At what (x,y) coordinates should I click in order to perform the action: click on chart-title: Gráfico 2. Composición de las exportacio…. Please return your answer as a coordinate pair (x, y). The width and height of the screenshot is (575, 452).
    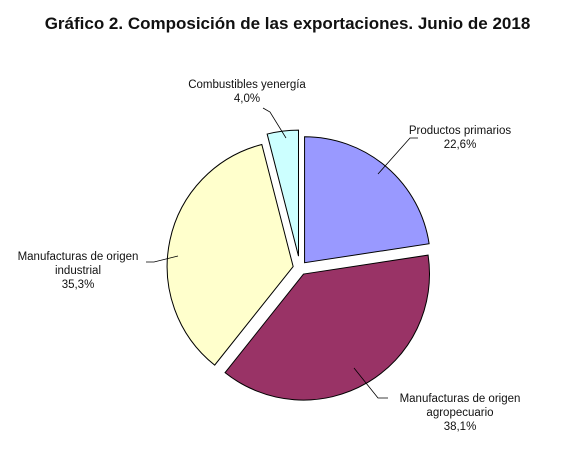
    Looking at the image, I should click on (287, 23).